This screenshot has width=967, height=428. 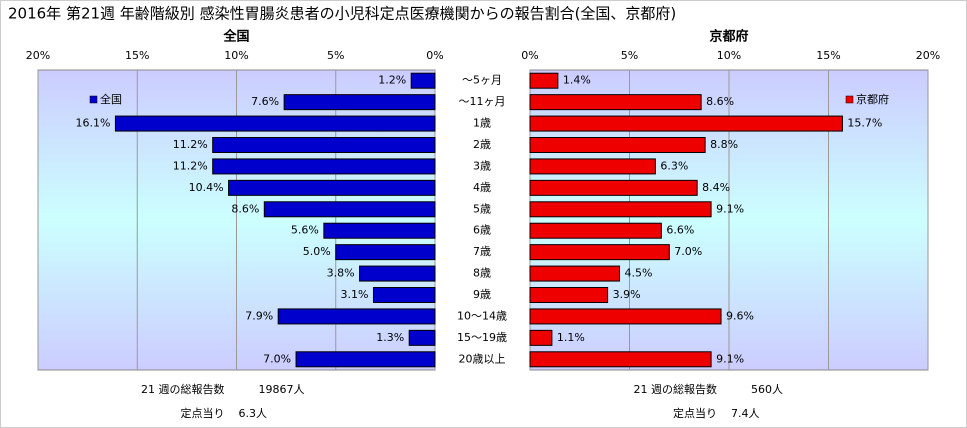 What do you see at coordinates (482, 294) in the screenshot?
I see `category-label: 9歳` at bounding box center [482, 294].